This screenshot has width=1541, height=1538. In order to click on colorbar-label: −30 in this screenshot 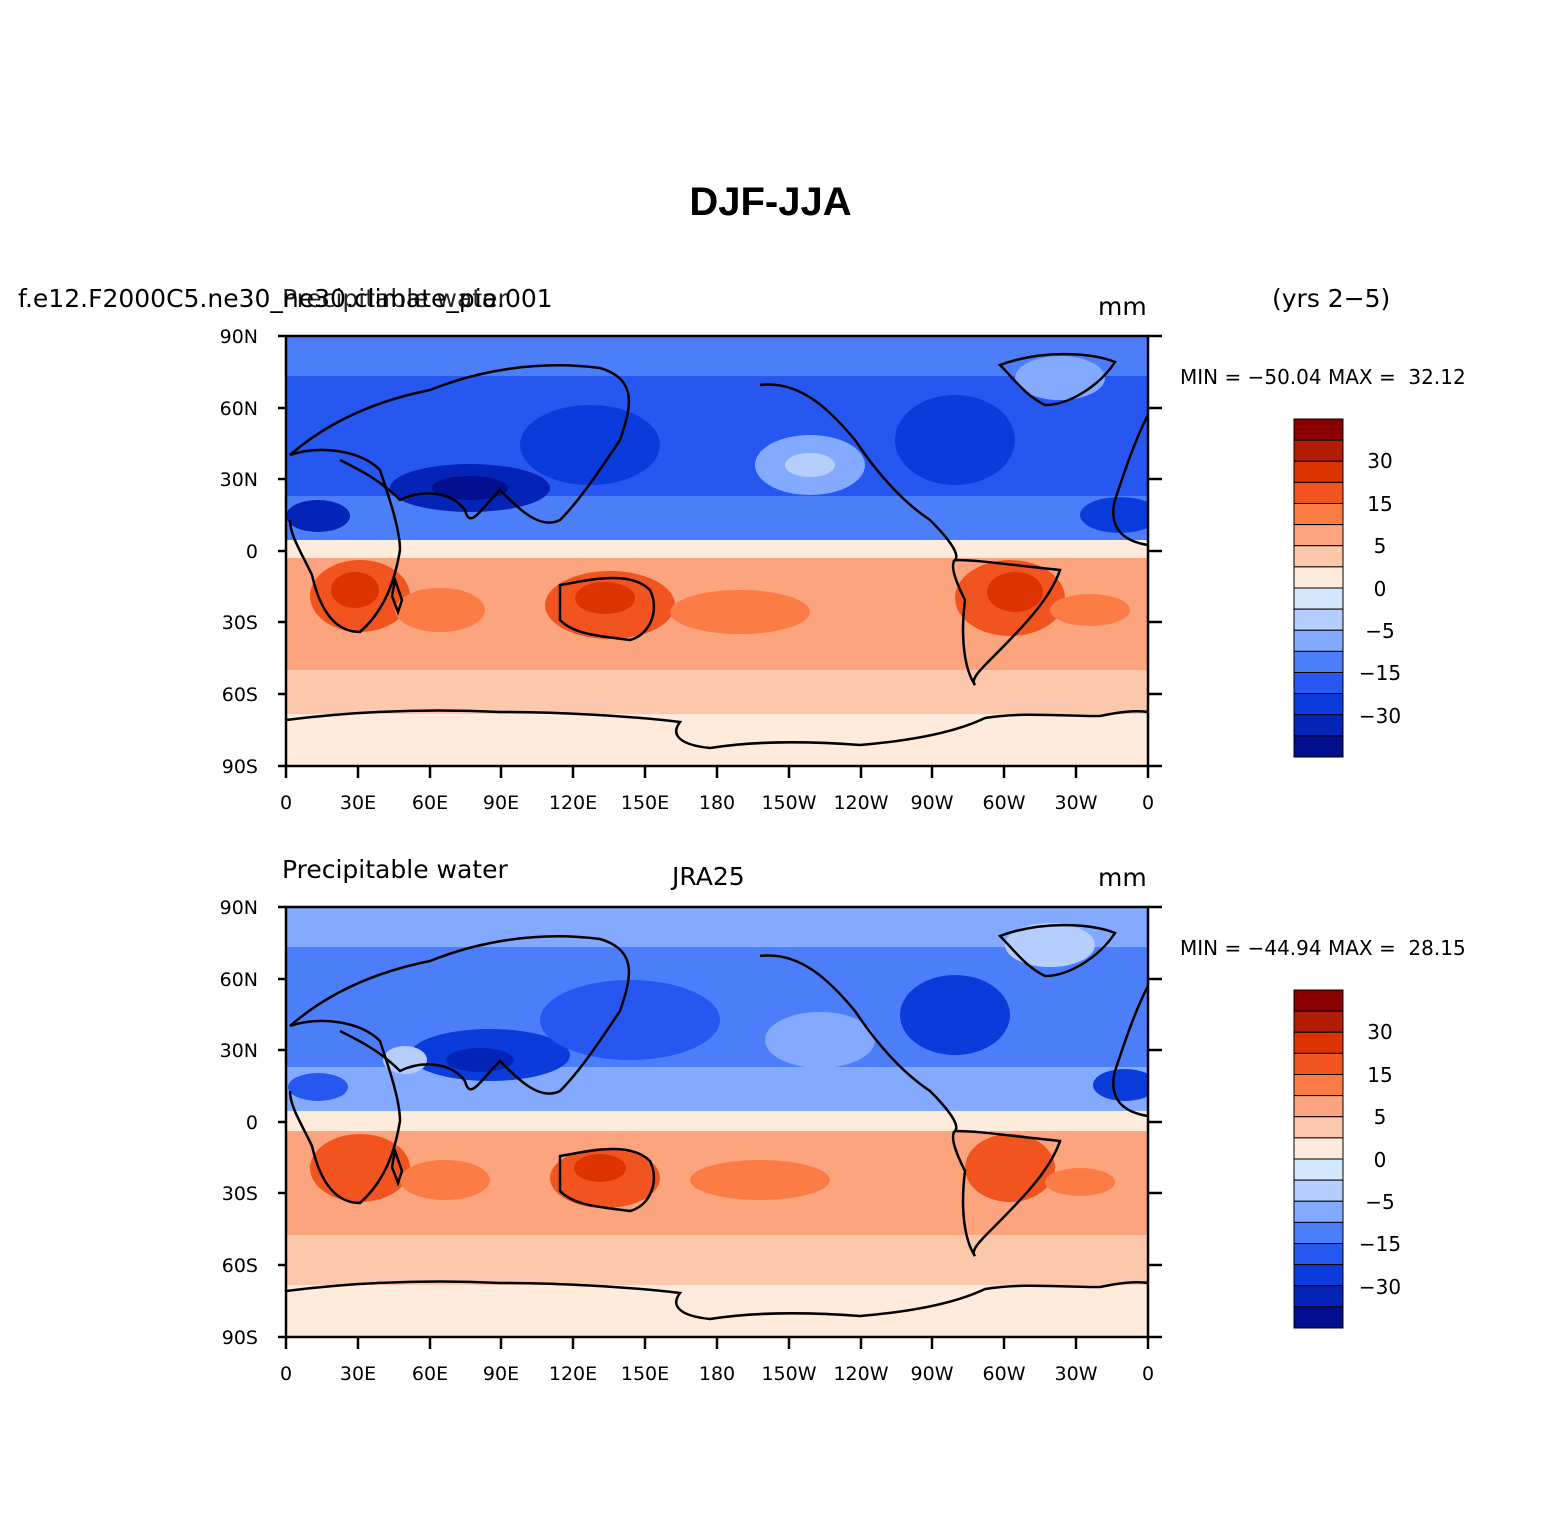, I will do `click(1380, 716)`.